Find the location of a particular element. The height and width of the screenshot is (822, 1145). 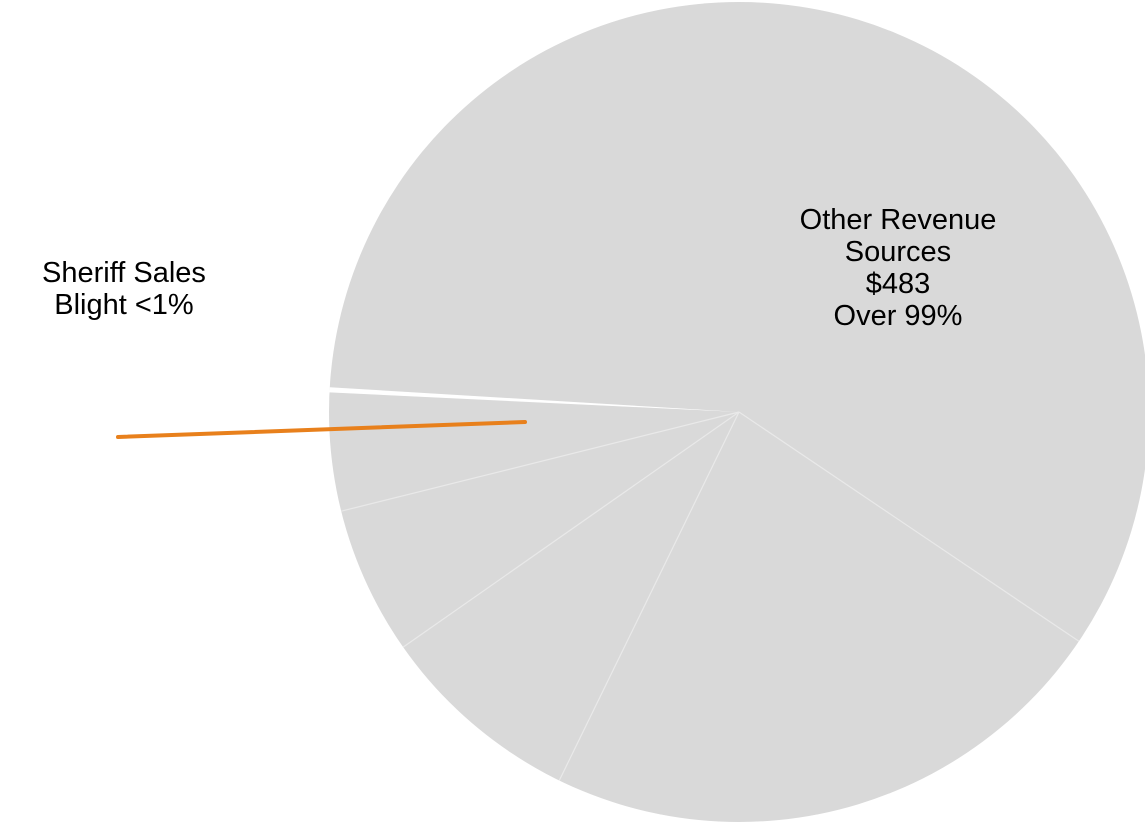

data-label-line: Sheriff Sales is located at coordinates (124, 273).